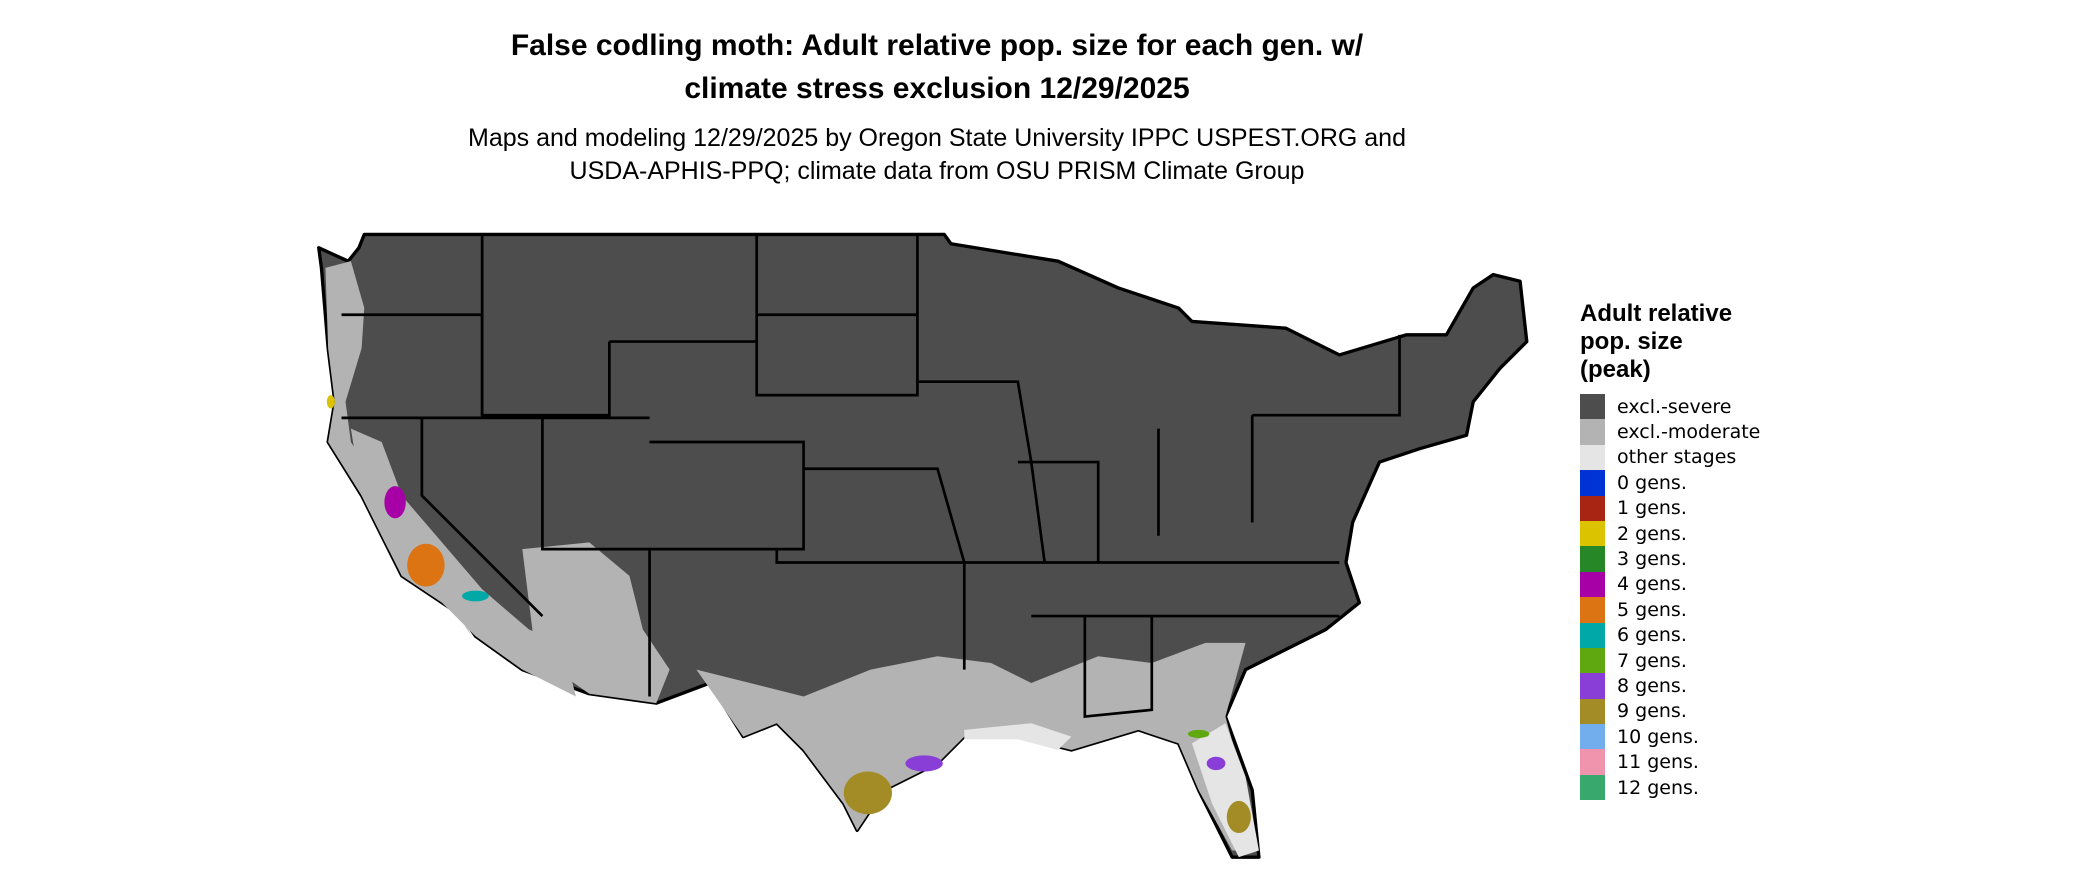 The width and height of the screenshot is (2100, 892). Describe the element at coordinates (426, 565) in the screenshot. I see `patch-5-gens` at that location.